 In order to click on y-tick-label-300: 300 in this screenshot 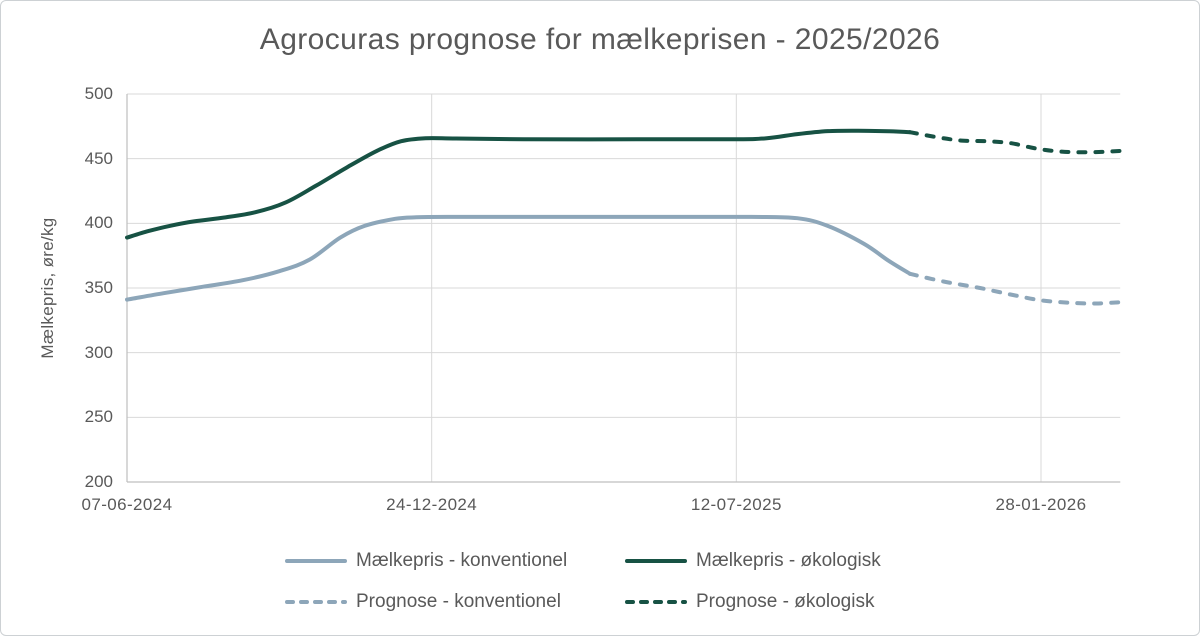, I will do `click(98, 352)`.